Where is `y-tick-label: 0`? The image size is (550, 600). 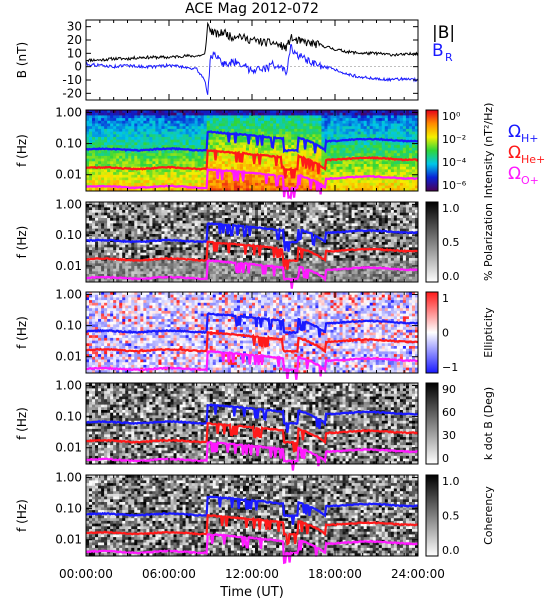 y-tick-label: 0 is located at coordinates (78, 67).